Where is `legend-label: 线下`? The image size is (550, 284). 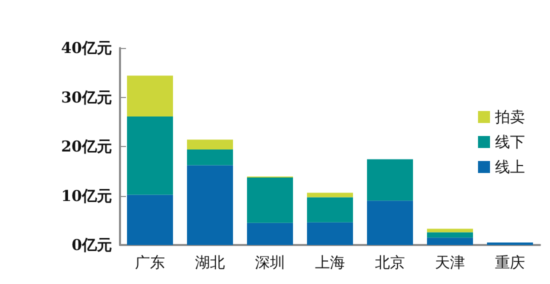
legend-label: 线下 is located at coordinates (510, 142).